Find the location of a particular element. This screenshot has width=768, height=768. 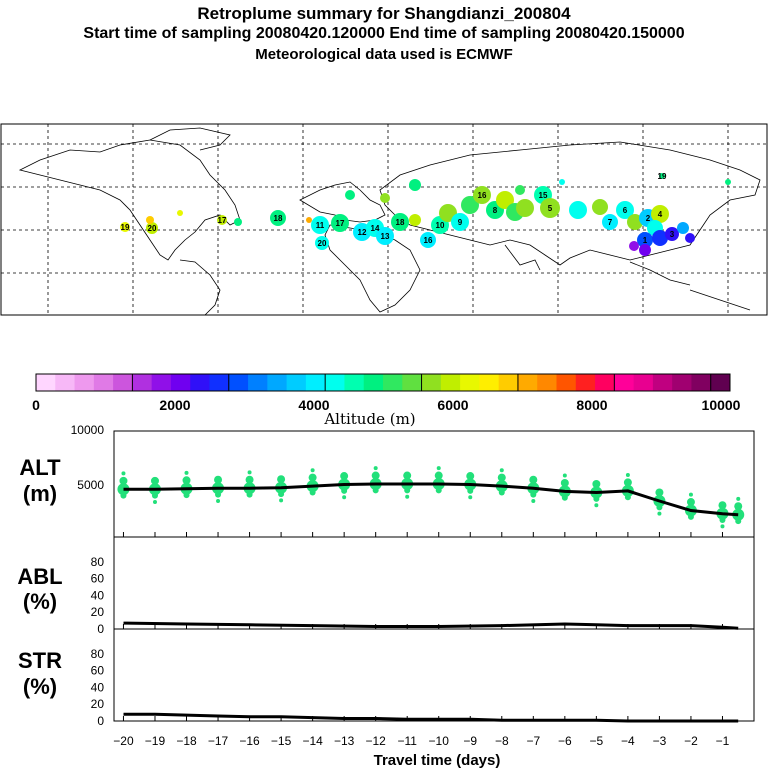

x-tick-label: −9 is located at coordinates (470, 741).